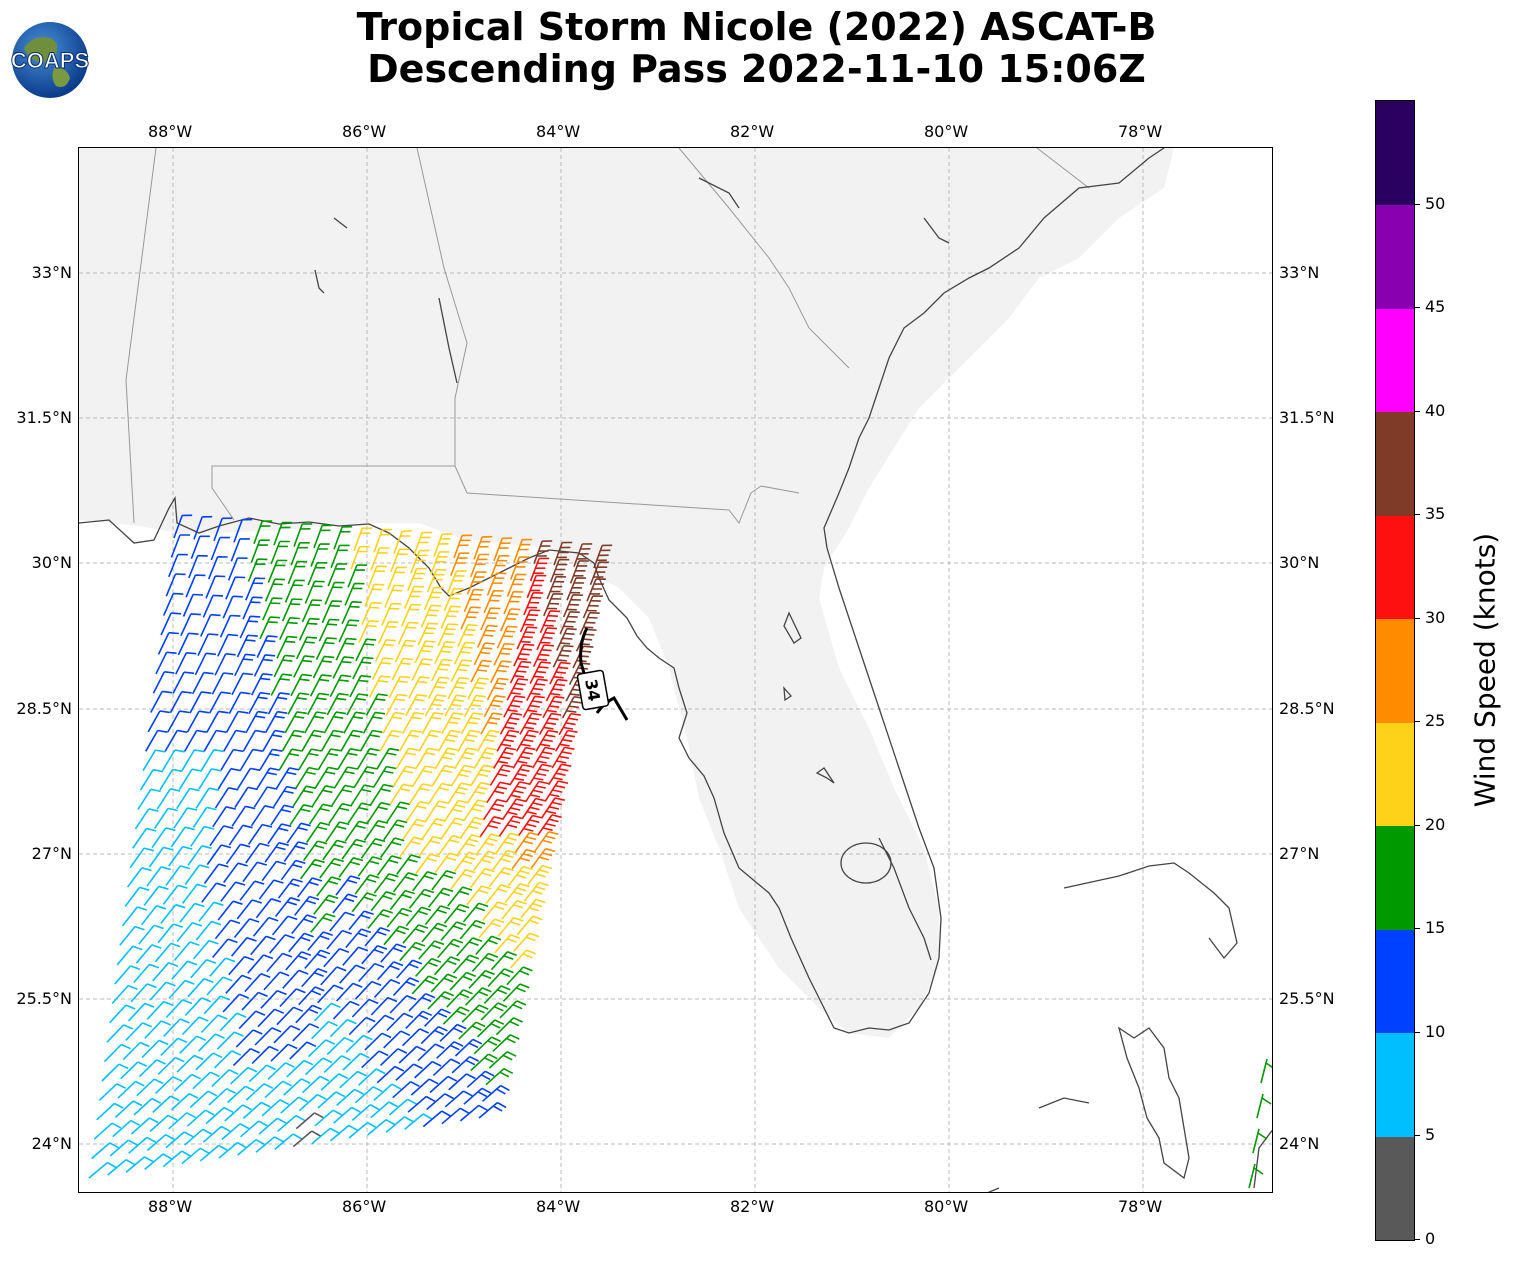 The image size is (1513, 1264). Describe the element at coordinates (1307, 998) in the screenshot. I see `right-lat-tick: 25.5°N` at that location.